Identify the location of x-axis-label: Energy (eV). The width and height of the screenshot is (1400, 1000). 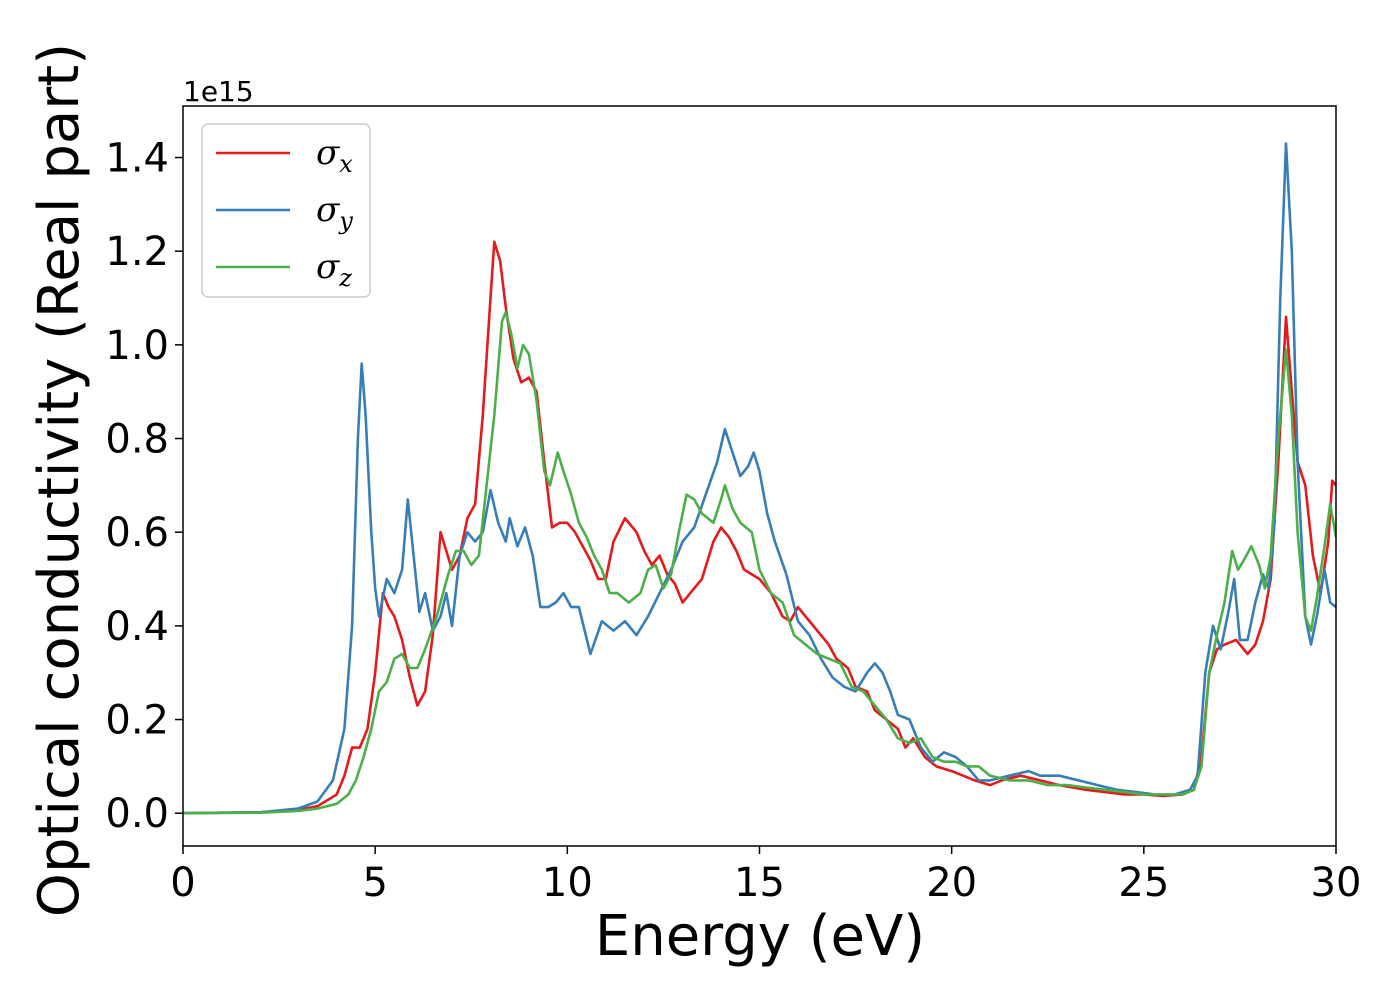
(760, 936).